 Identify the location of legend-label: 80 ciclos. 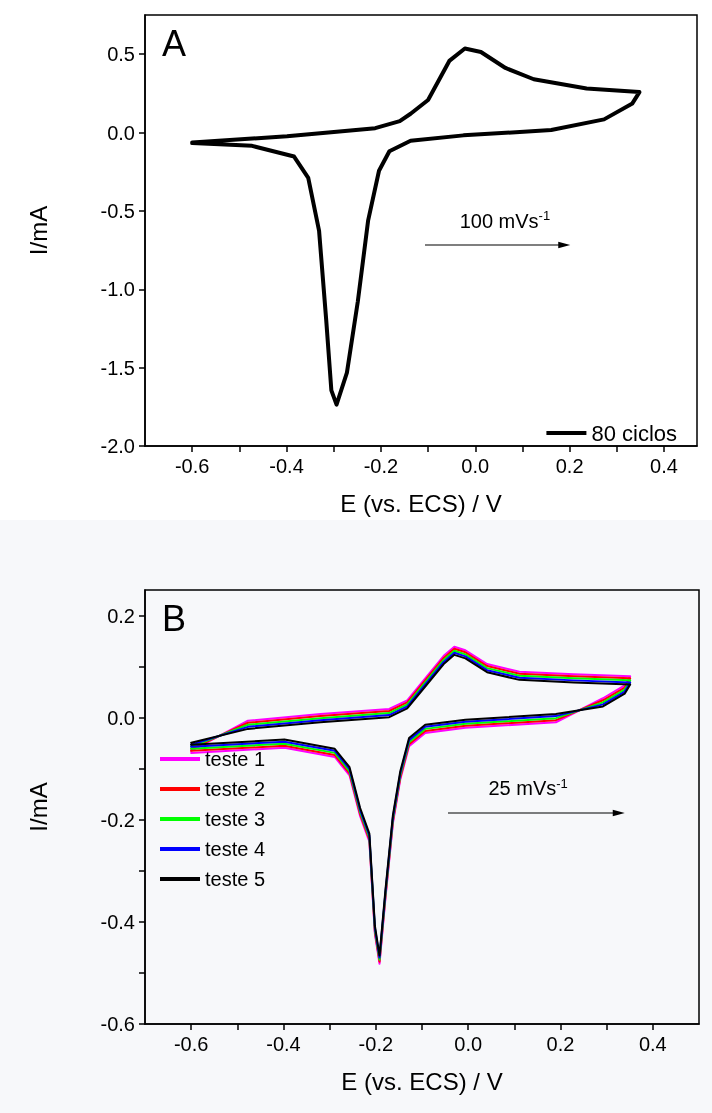
(634, 433).